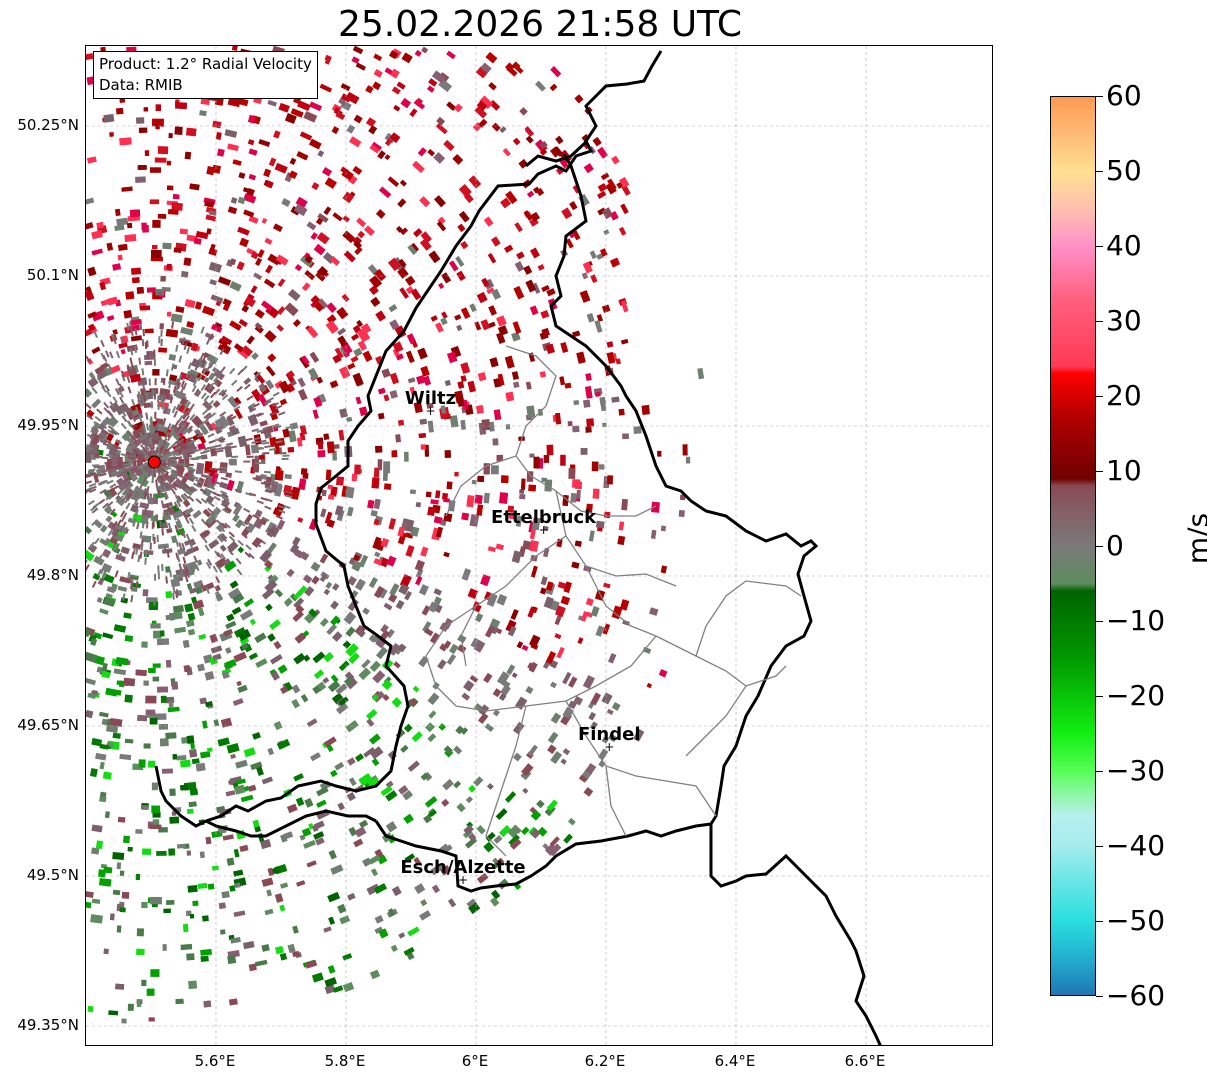  I want to click on lon-tick-label: 6.2°E, so click(605, 1061).